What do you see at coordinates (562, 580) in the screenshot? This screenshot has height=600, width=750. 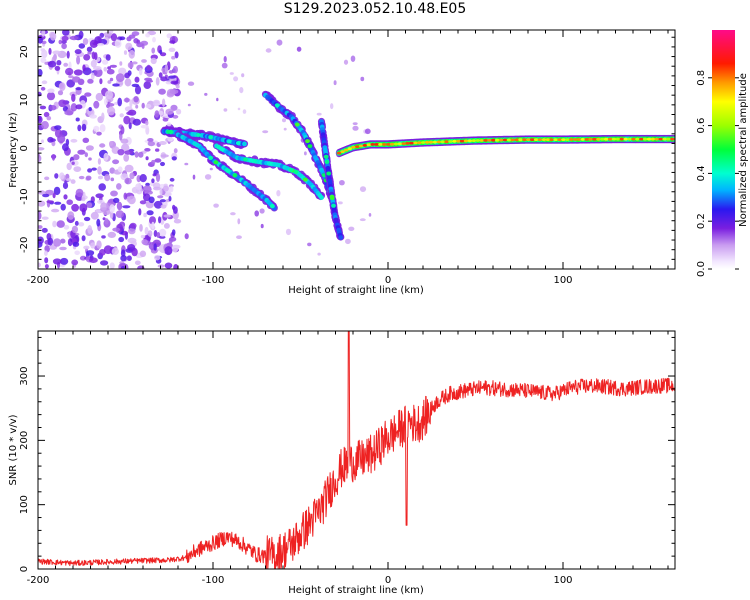 I see `x-tick-label: 100` at bounding box center [562, 580].